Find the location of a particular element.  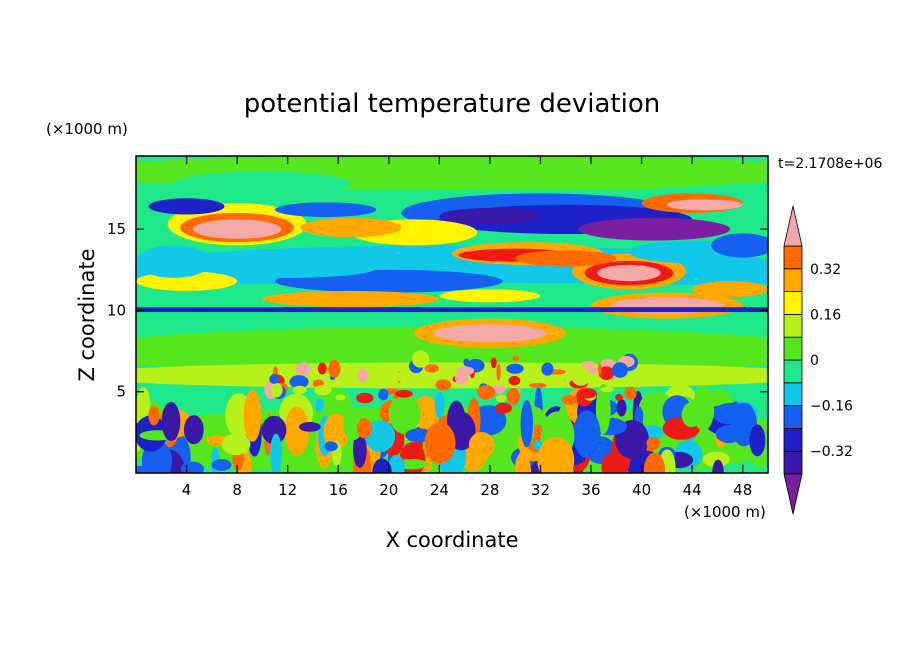

colorbar-label: 0.16 is located at coordinates (825, 315).